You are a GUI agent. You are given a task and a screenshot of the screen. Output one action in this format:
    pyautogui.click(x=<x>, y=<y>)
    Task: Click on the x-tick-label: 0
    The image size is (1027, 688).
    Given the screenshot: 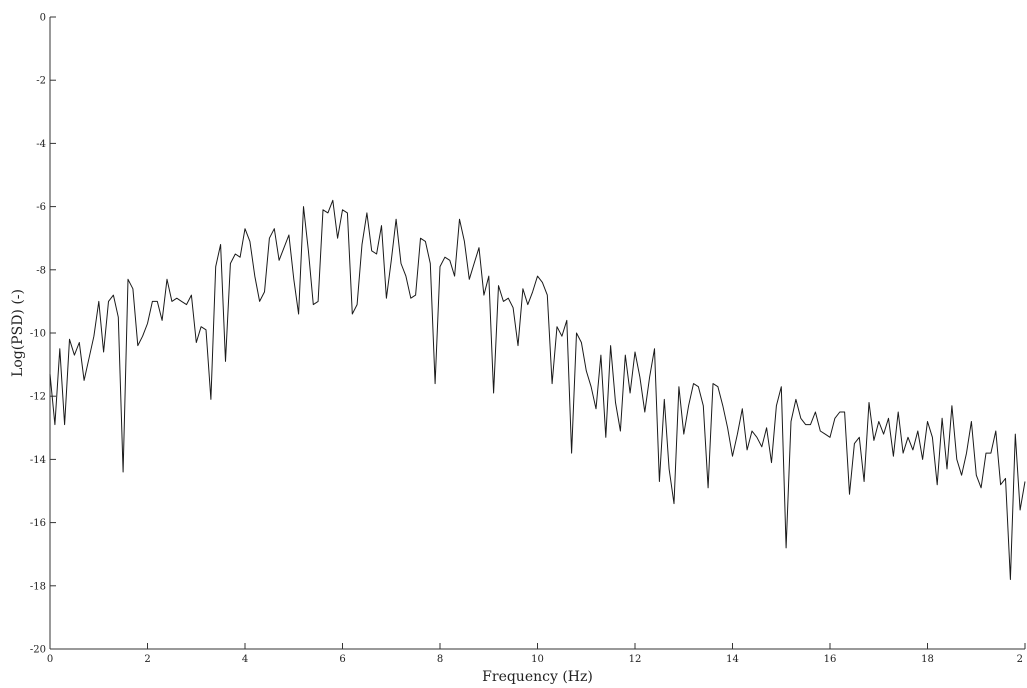 What is the action you would take?
    pyautogui.click(x=50, y=659)
    